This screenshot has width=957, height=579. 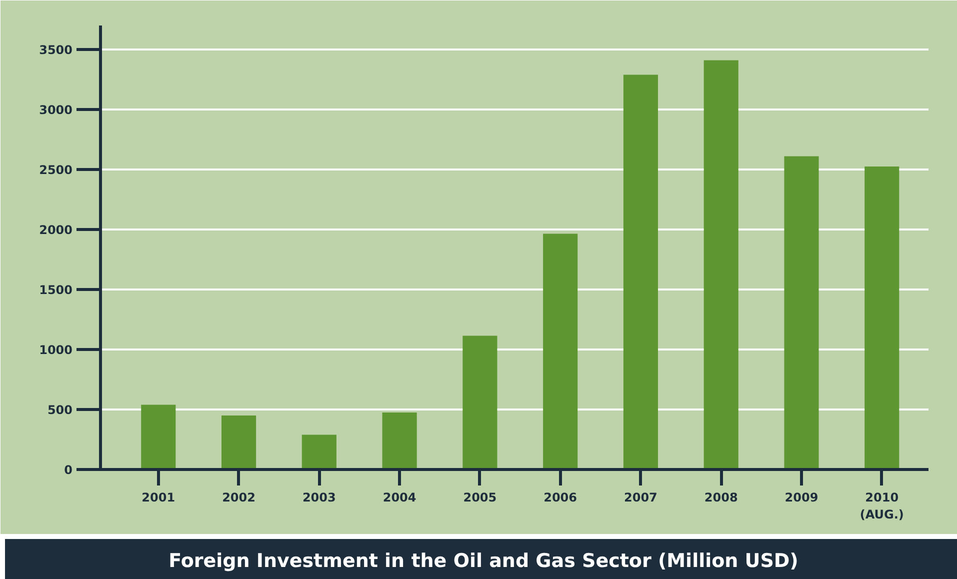 I want to click on y-tick-label: 0, so click(x=68, y=470).